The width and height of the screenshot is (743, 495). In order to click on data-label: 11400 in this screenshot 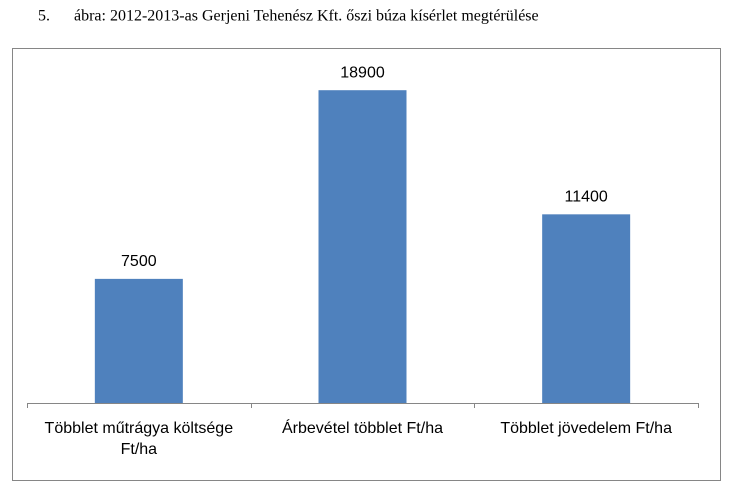, I will do `click(586, 197)`.